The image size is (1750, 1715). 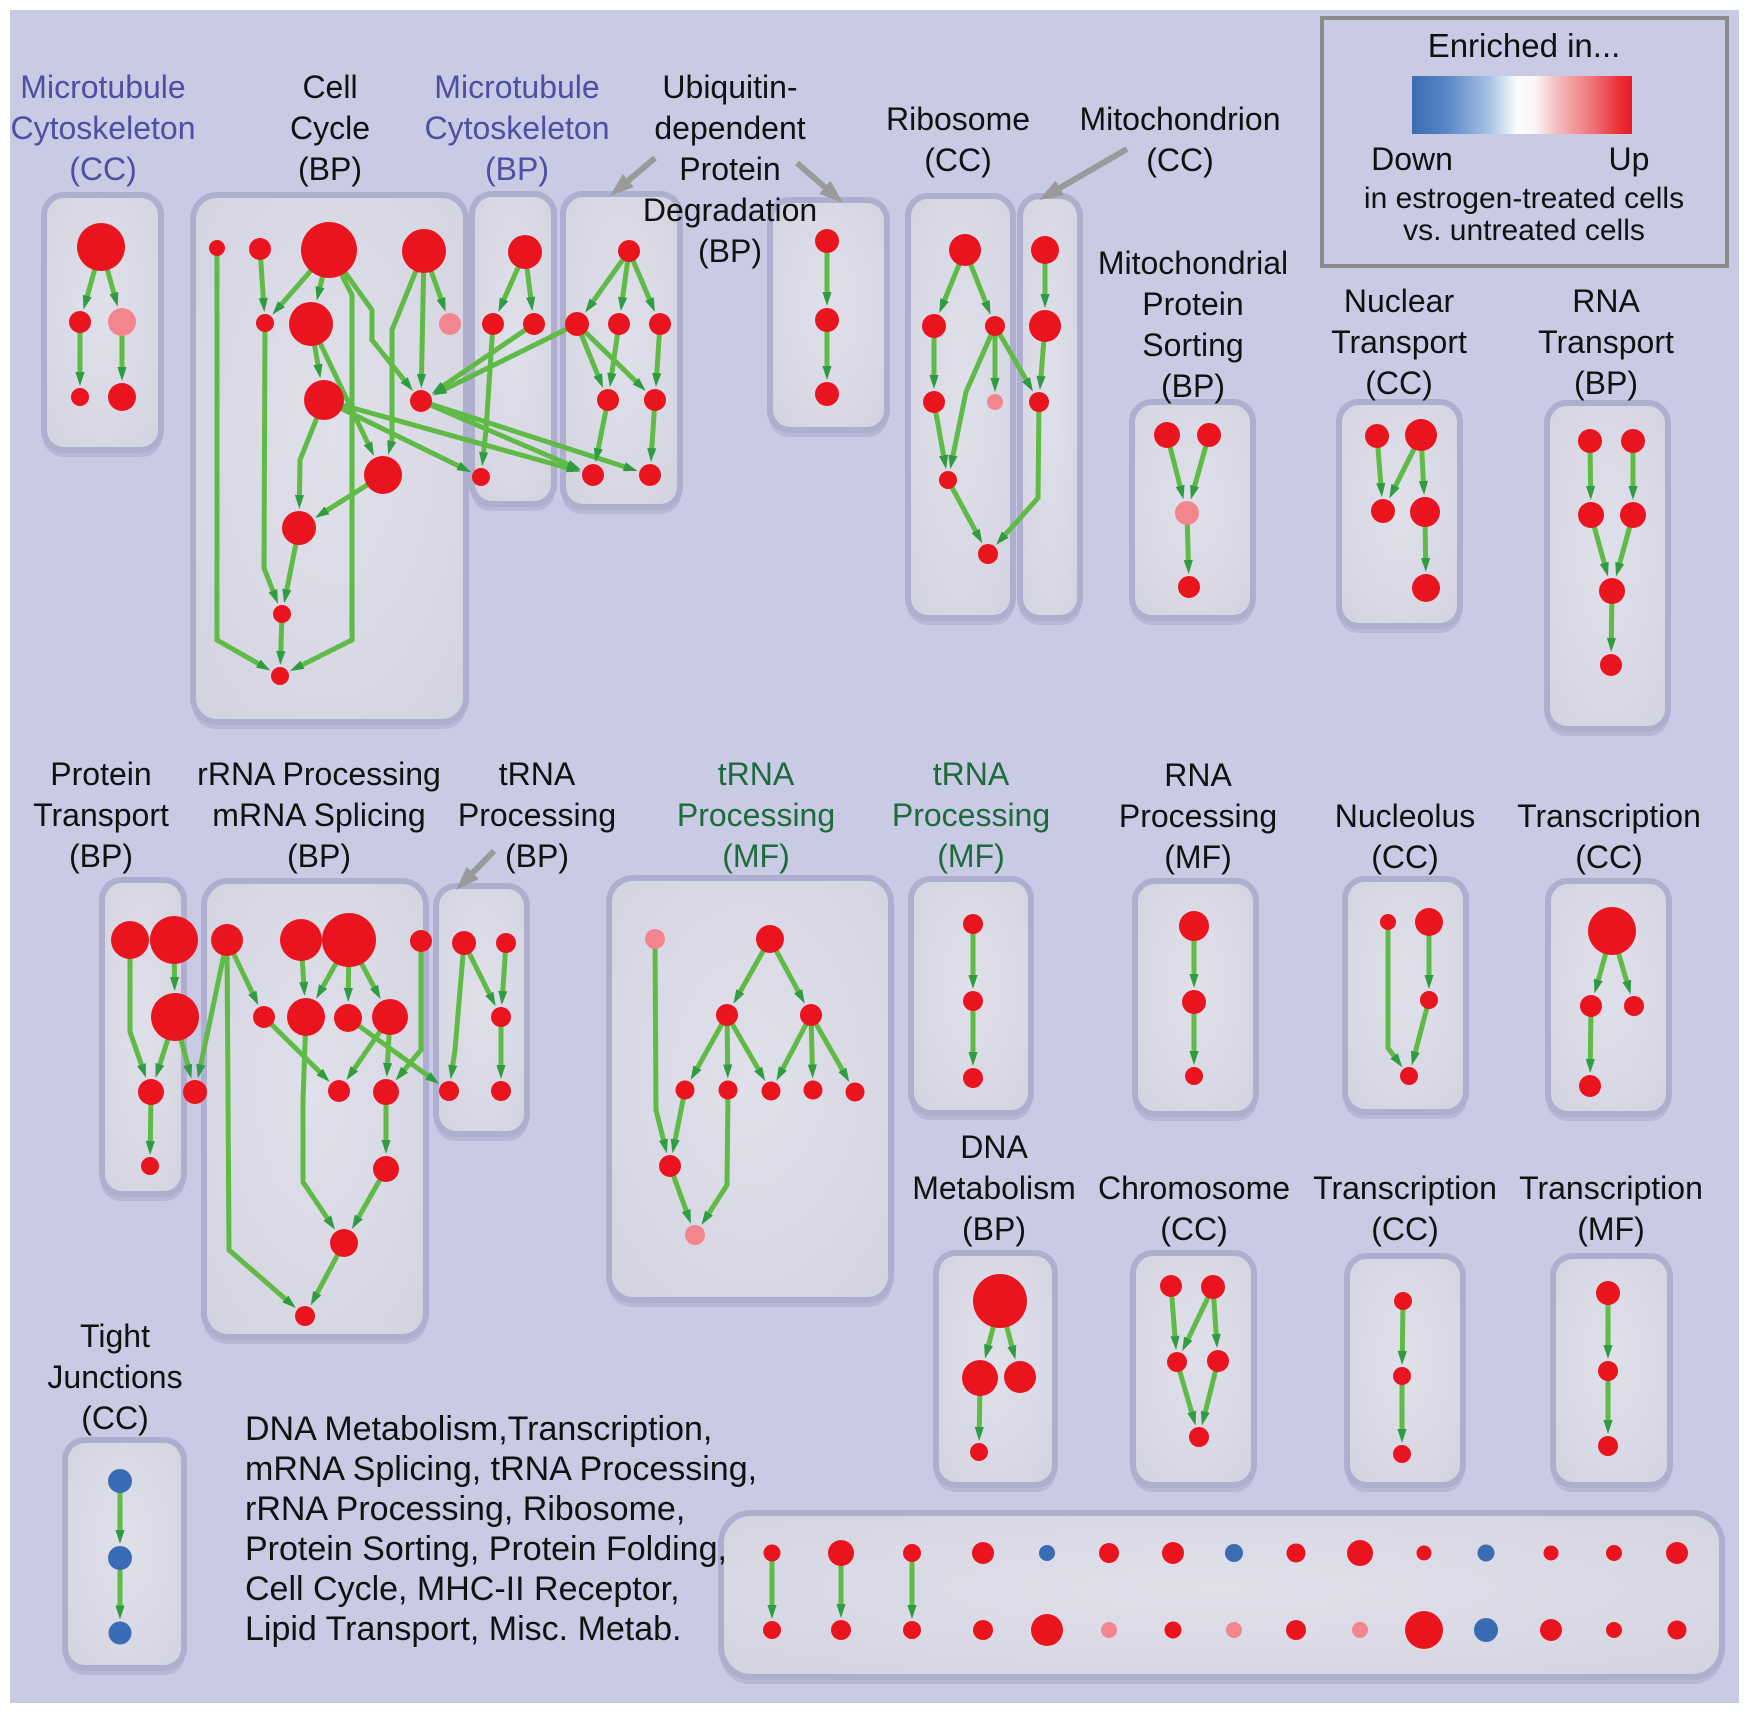 What do you see at coordinates (1399, 301) in the screenshot?
I see `svg-text: Nuclear` at bounding box center [1399, 301].